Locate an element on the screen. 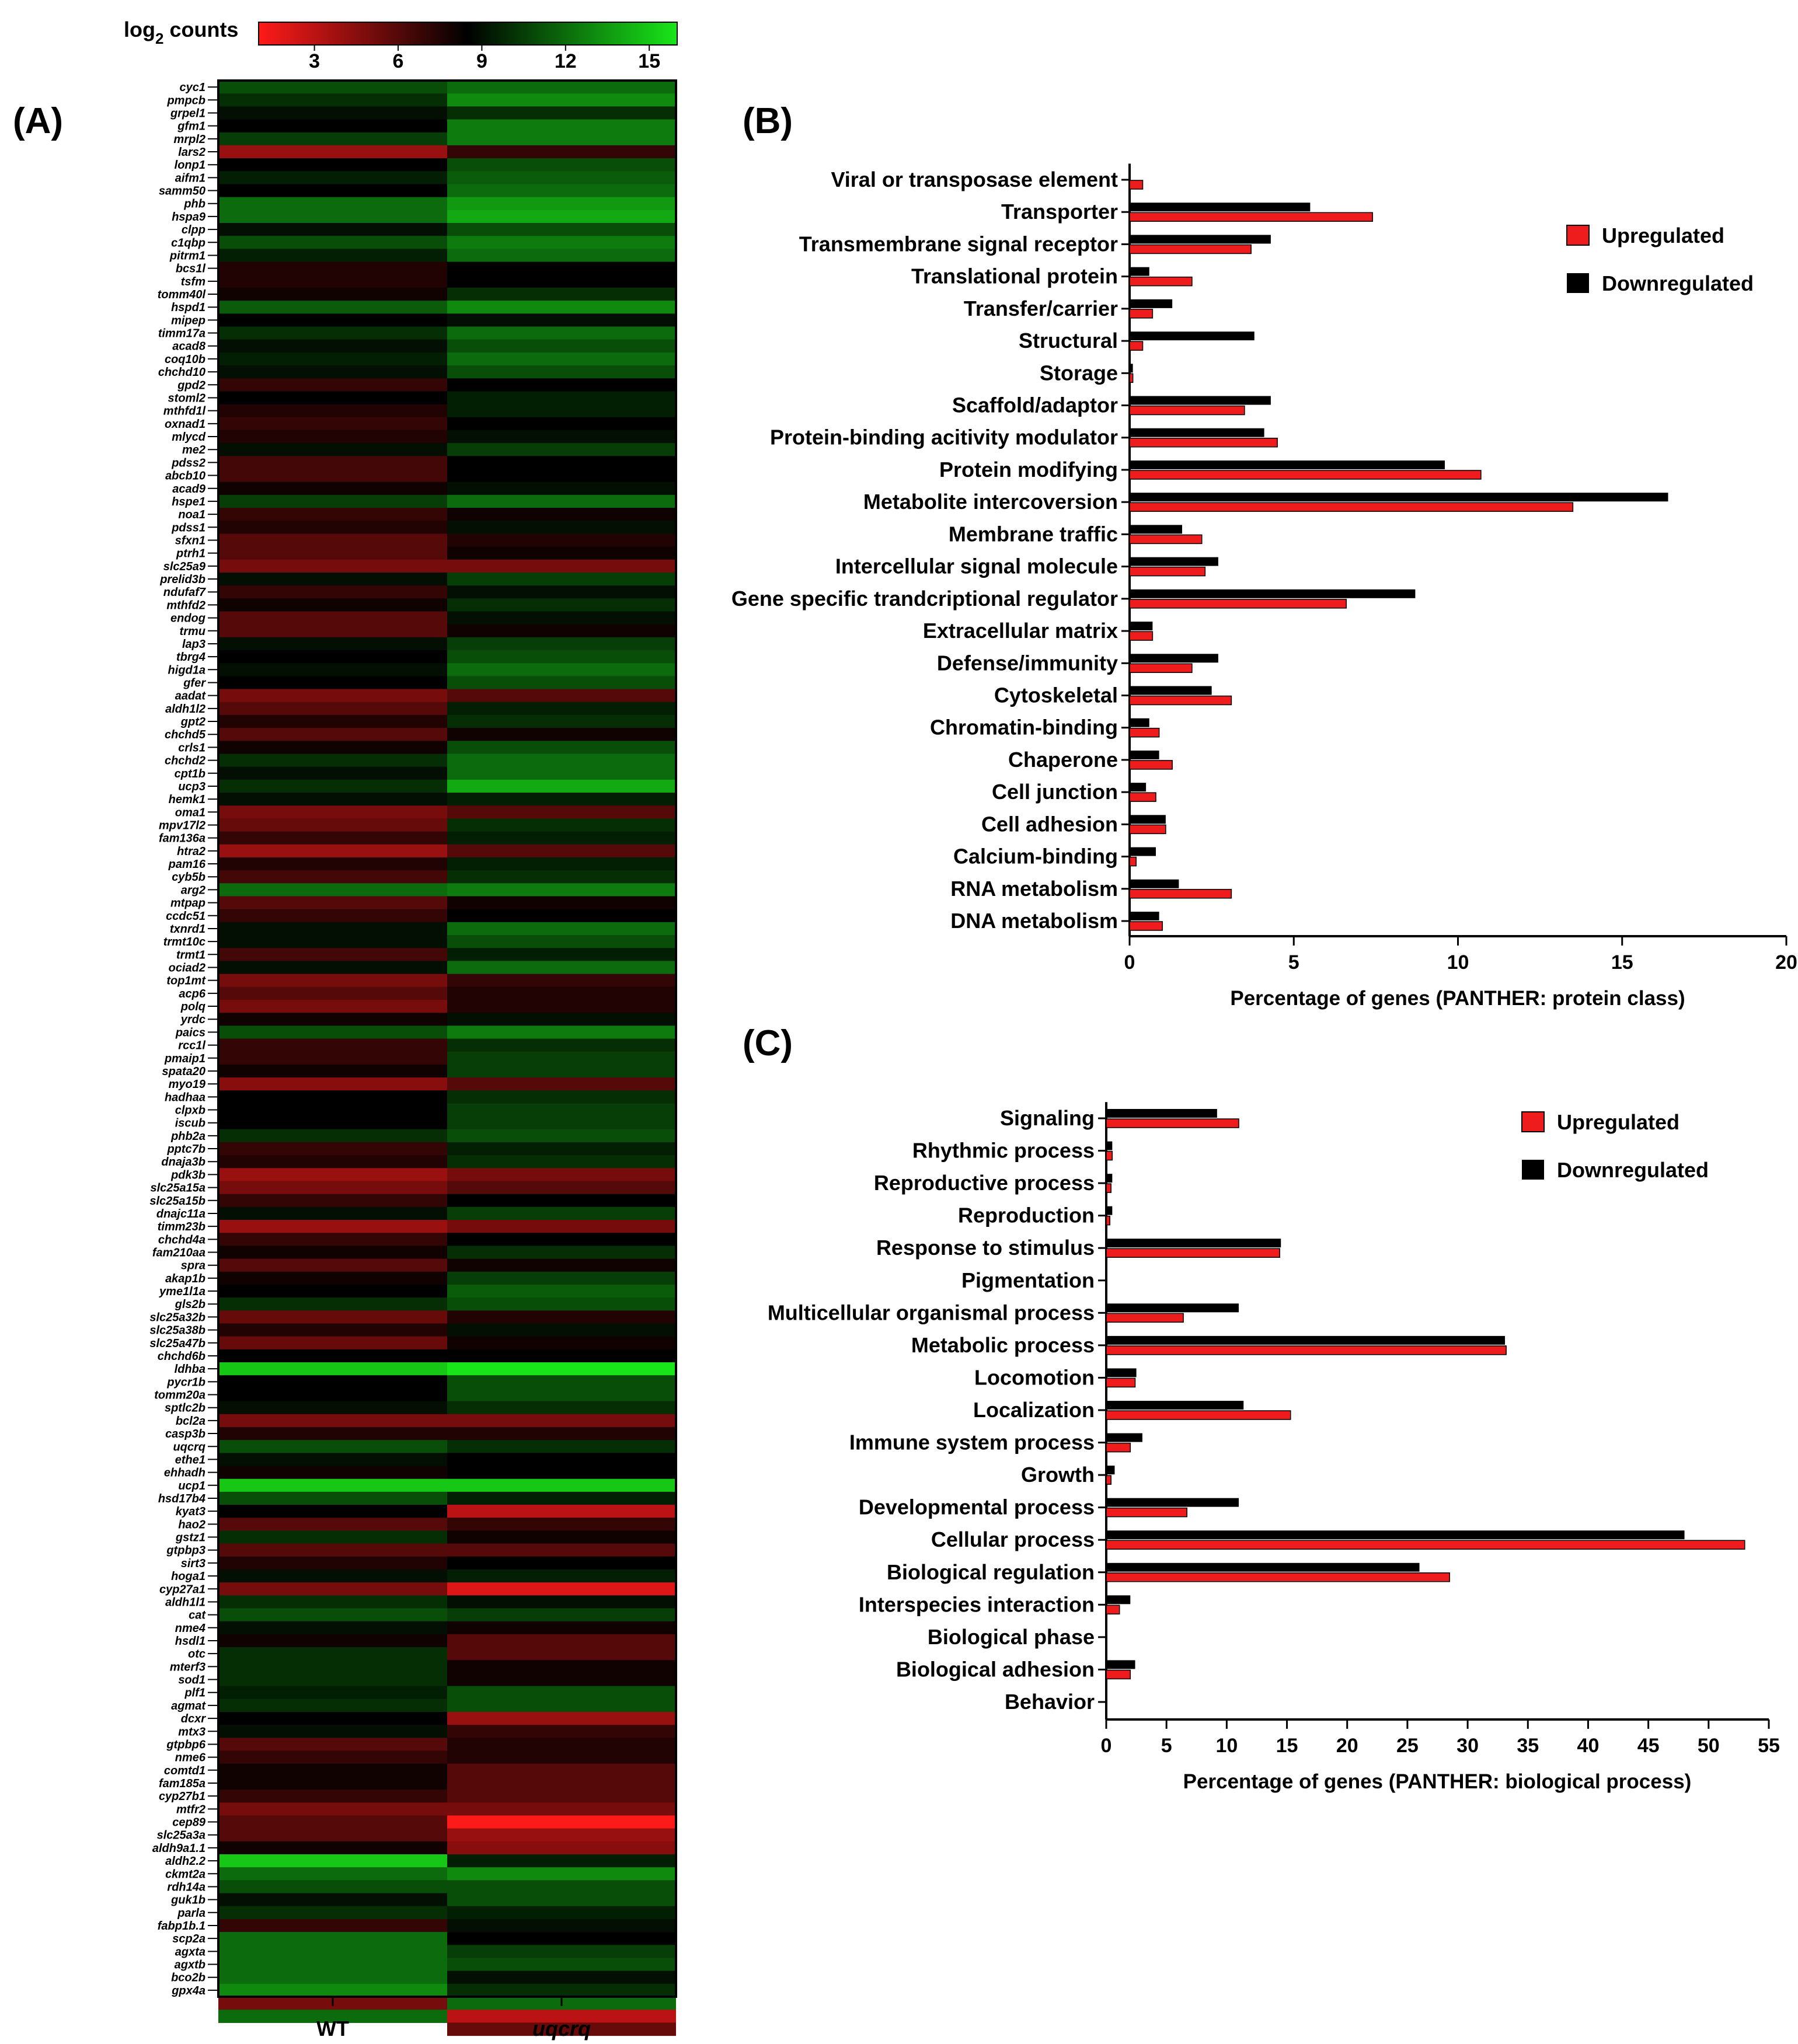 This screenshot has width=1798, height=2044. category-label: Cellular process is located at coordinates (1013, 1539).